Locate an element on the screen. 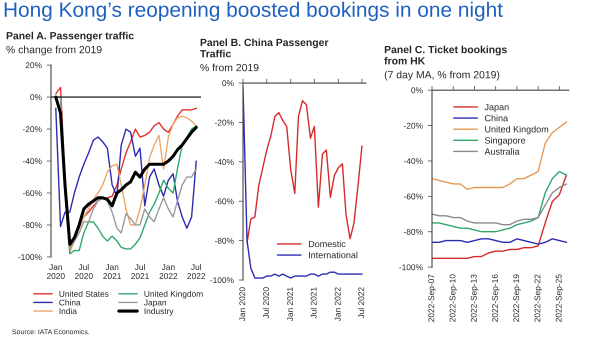 Image resolution: width=600 pixels, height=339 pixels. legend-label: United States is located at coordinates (84, 293).